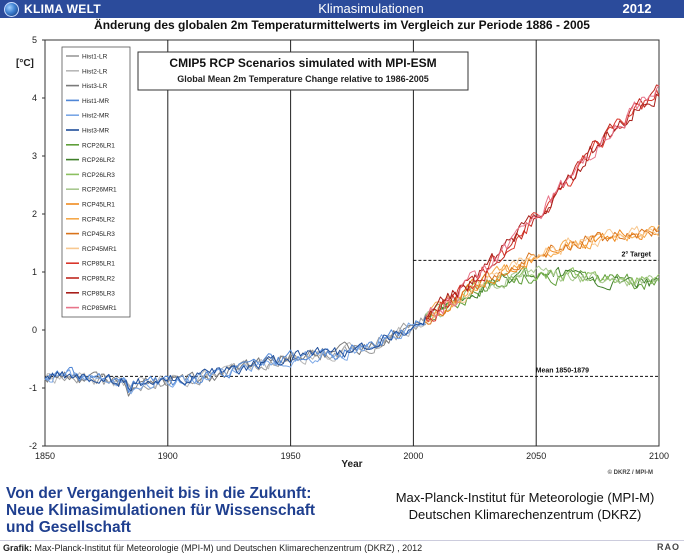 Image resolution: width=684 pixels, height=556 pixels. I want to click on caption-line: und Gesellschaft, so click(68, 527).